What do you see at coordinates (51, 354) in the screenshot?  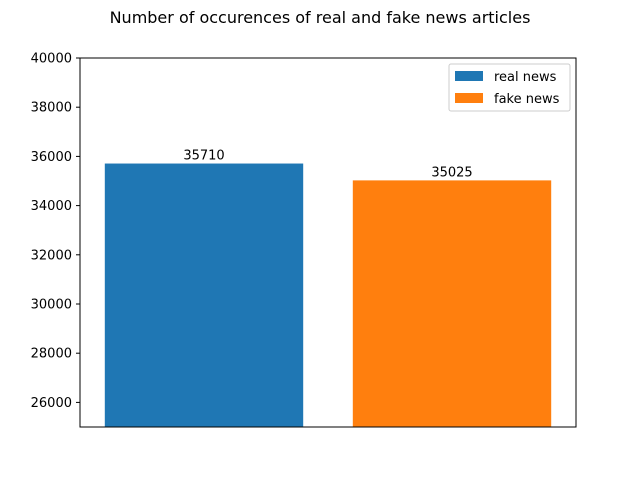 I see `y-tick-label: 28000` at bounding box center [51, 354].